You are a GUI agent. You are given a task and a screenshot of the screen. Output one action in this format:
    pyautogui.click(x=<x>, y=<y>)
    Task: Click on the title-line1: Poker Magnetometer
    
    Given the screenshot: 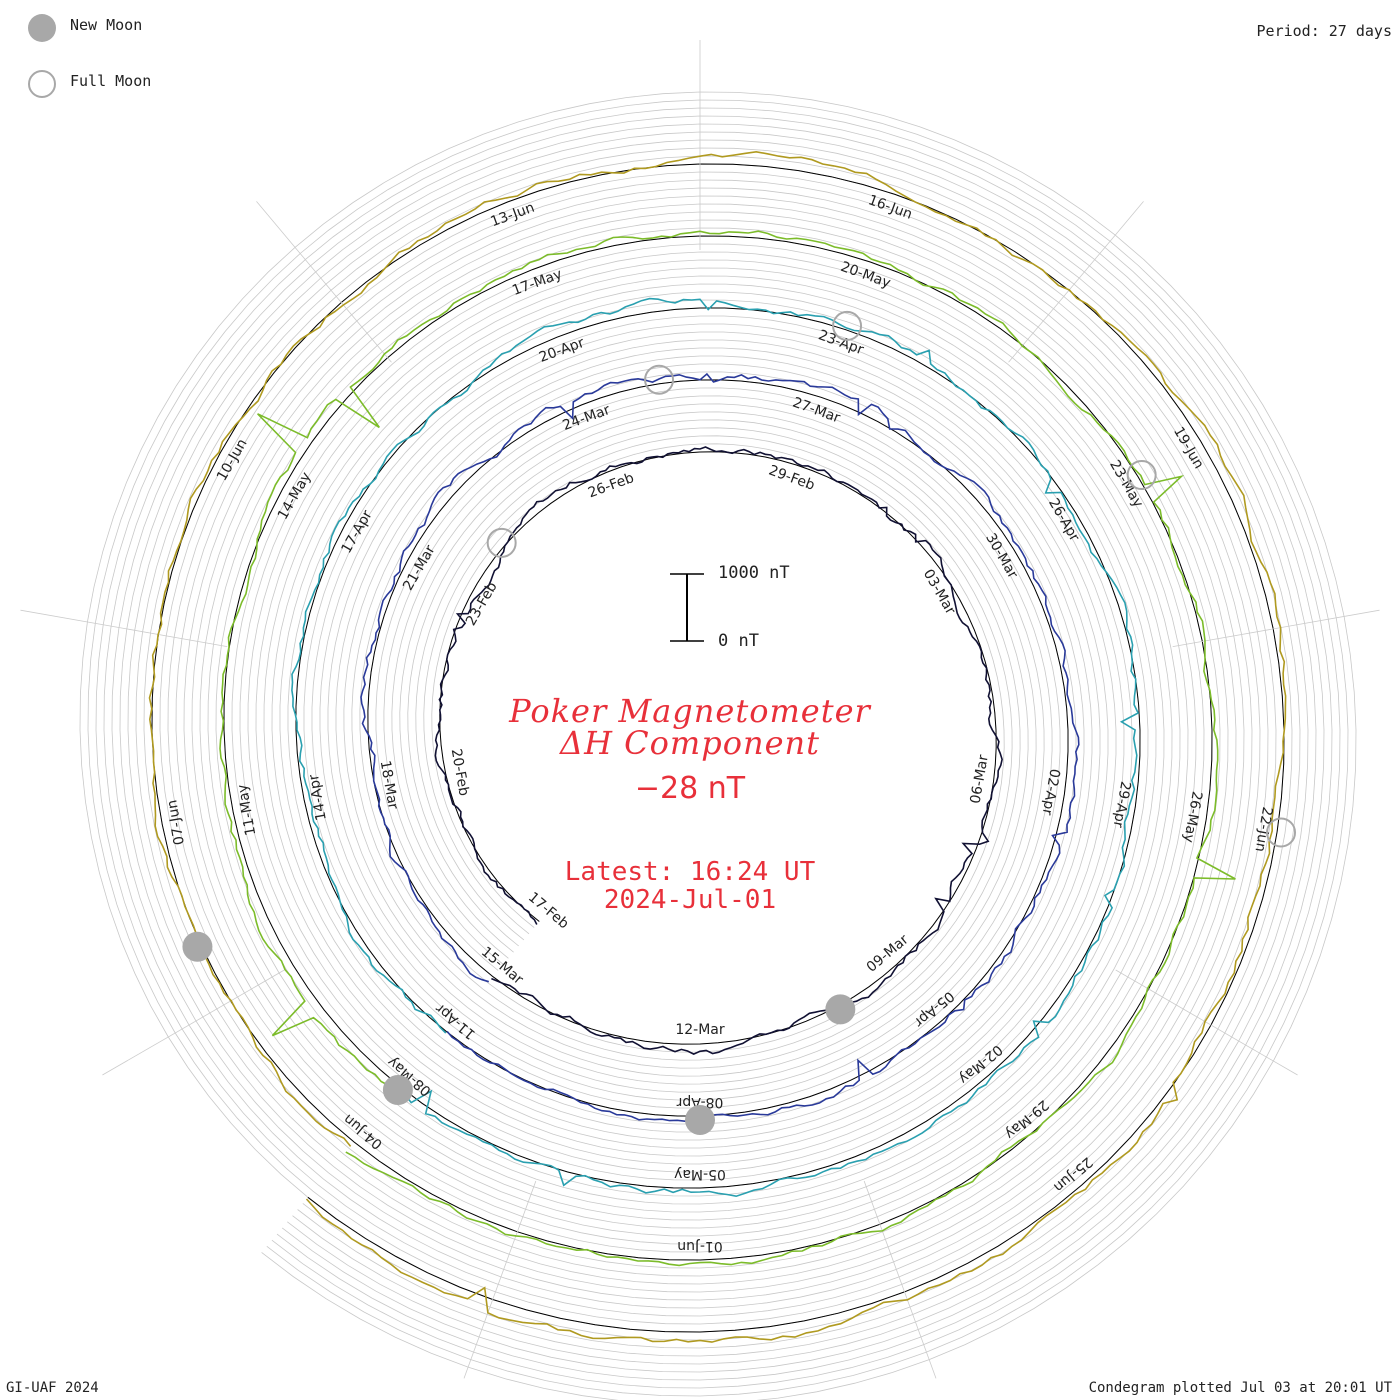 What is the action you would take?
    pyautogui.click(x=690, y=711)
    